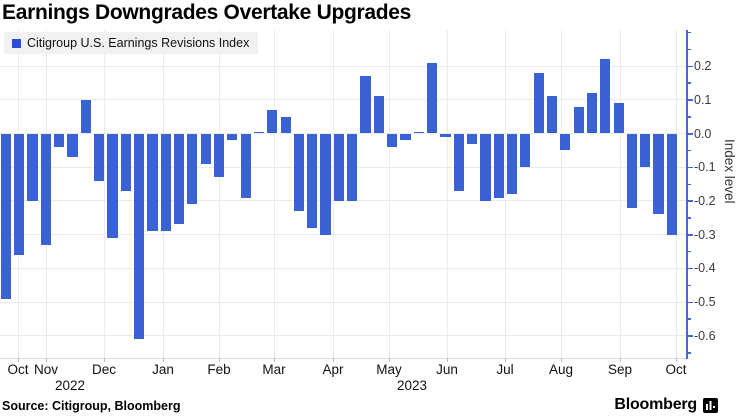 The width and height of the screenshot is (740, 416). I want to click on month-label: Mar, so click(274, 369).